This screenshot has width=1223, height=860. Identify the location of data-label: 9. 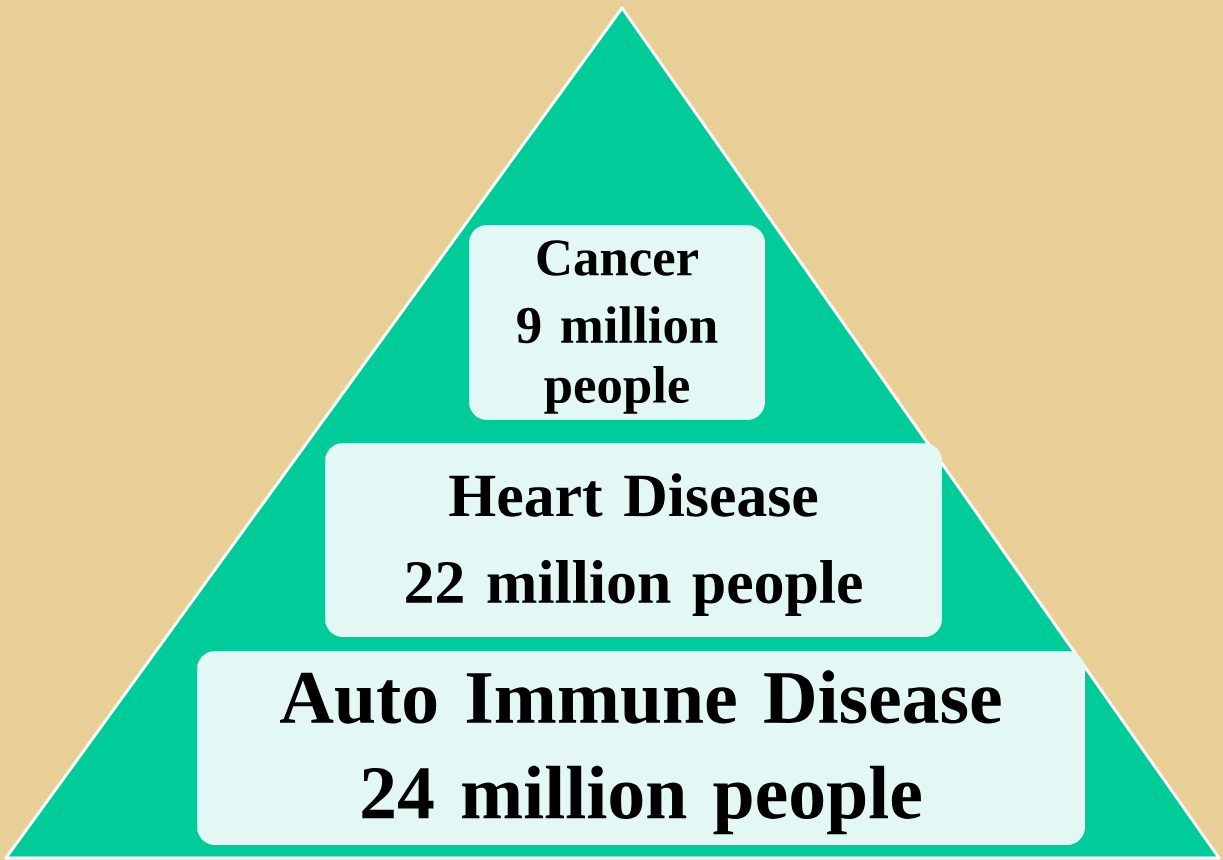
(529, 325).